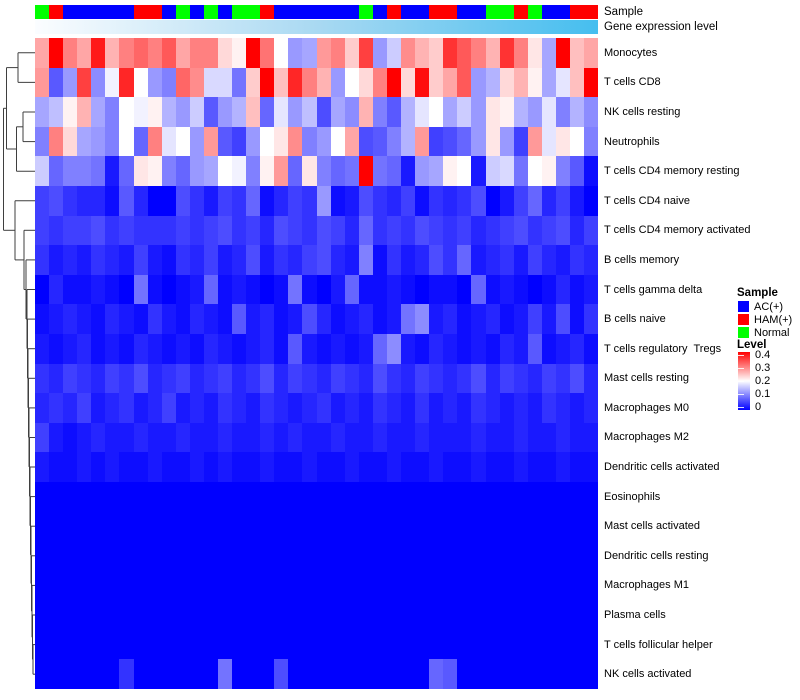 This screenshot has height=700, width=800. I want to click on level-tick-mark, so click(741, 394).